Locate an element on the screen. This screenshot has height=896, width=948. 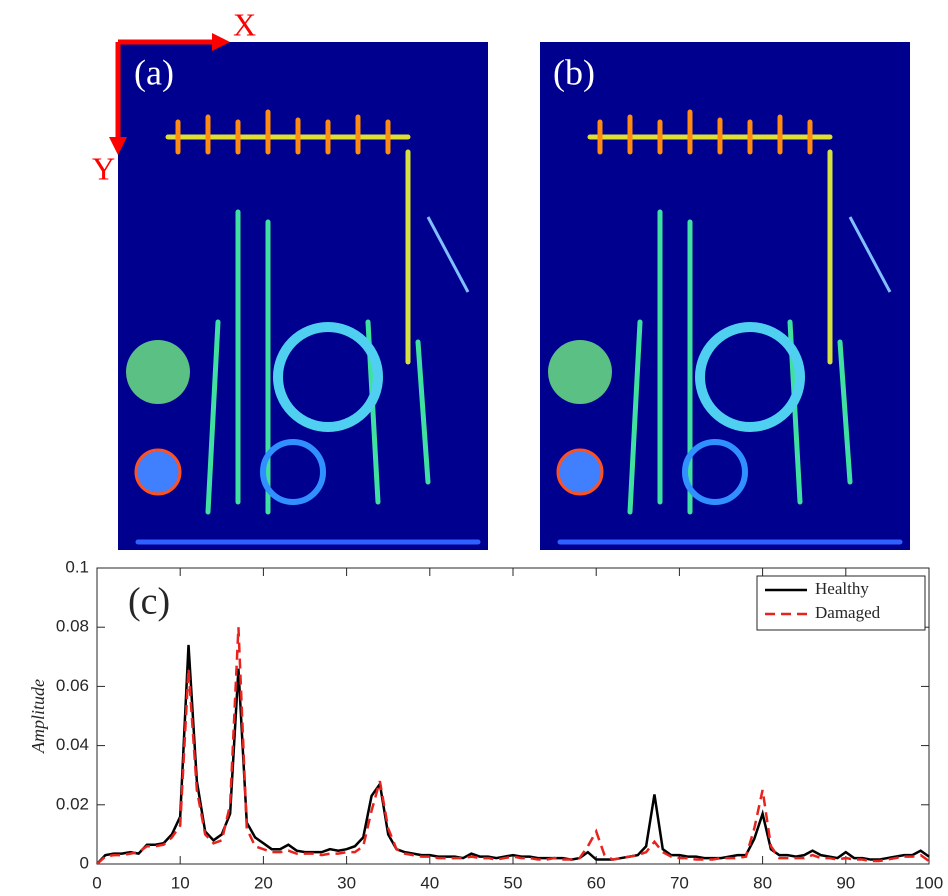
x-arrow-label: X is located at coordinates (244, 24).